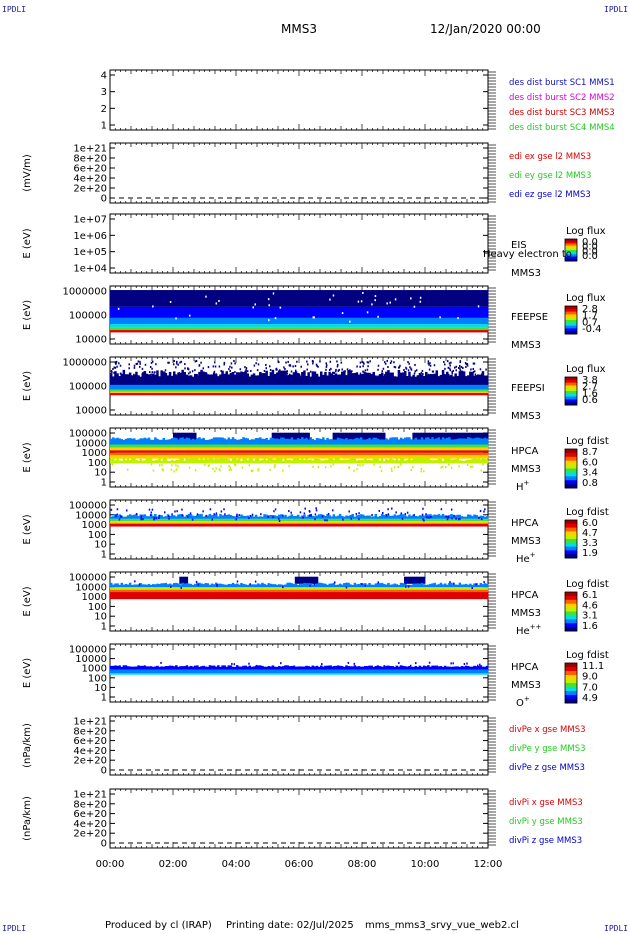 The image size is (630, 934). Describe the element at coordinates (590, 553) in the screenshot. I see `colorbar-tick-label: 1.9` at that location.